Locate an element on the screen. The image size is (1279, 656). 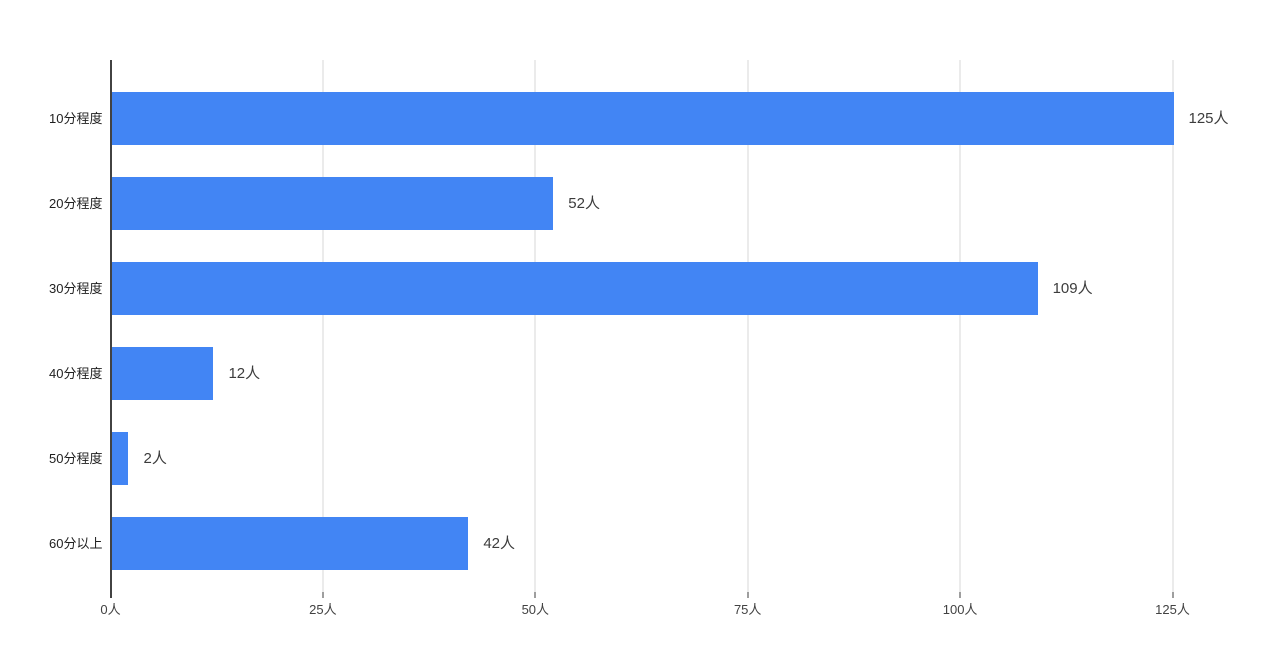
category-label: 20分程度 is located at coordinates (76, 203).